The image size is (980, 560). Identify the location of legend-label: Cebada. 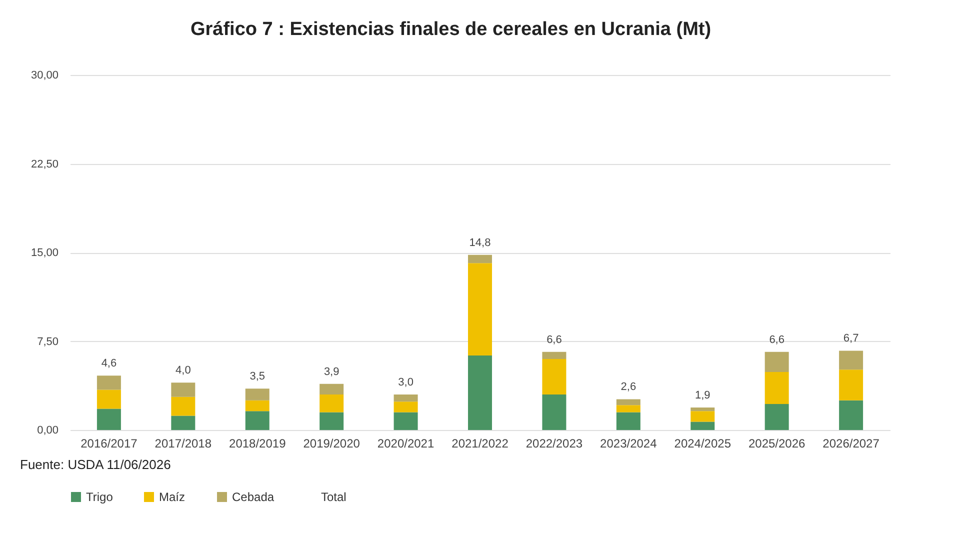
(253, 497).